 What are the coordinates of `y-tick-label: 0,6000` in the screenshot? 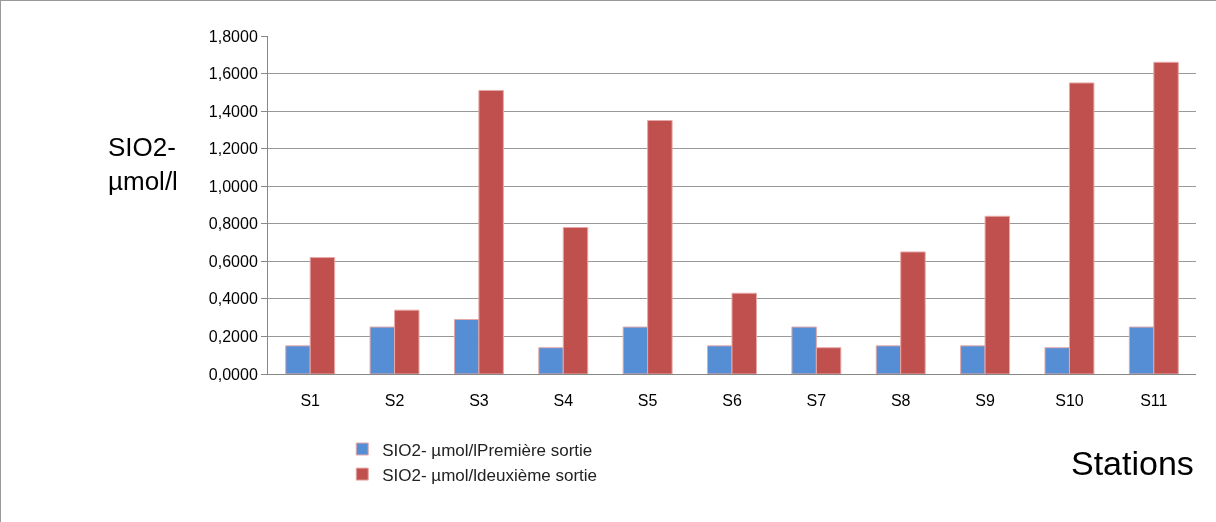 It's located at (233, 261).